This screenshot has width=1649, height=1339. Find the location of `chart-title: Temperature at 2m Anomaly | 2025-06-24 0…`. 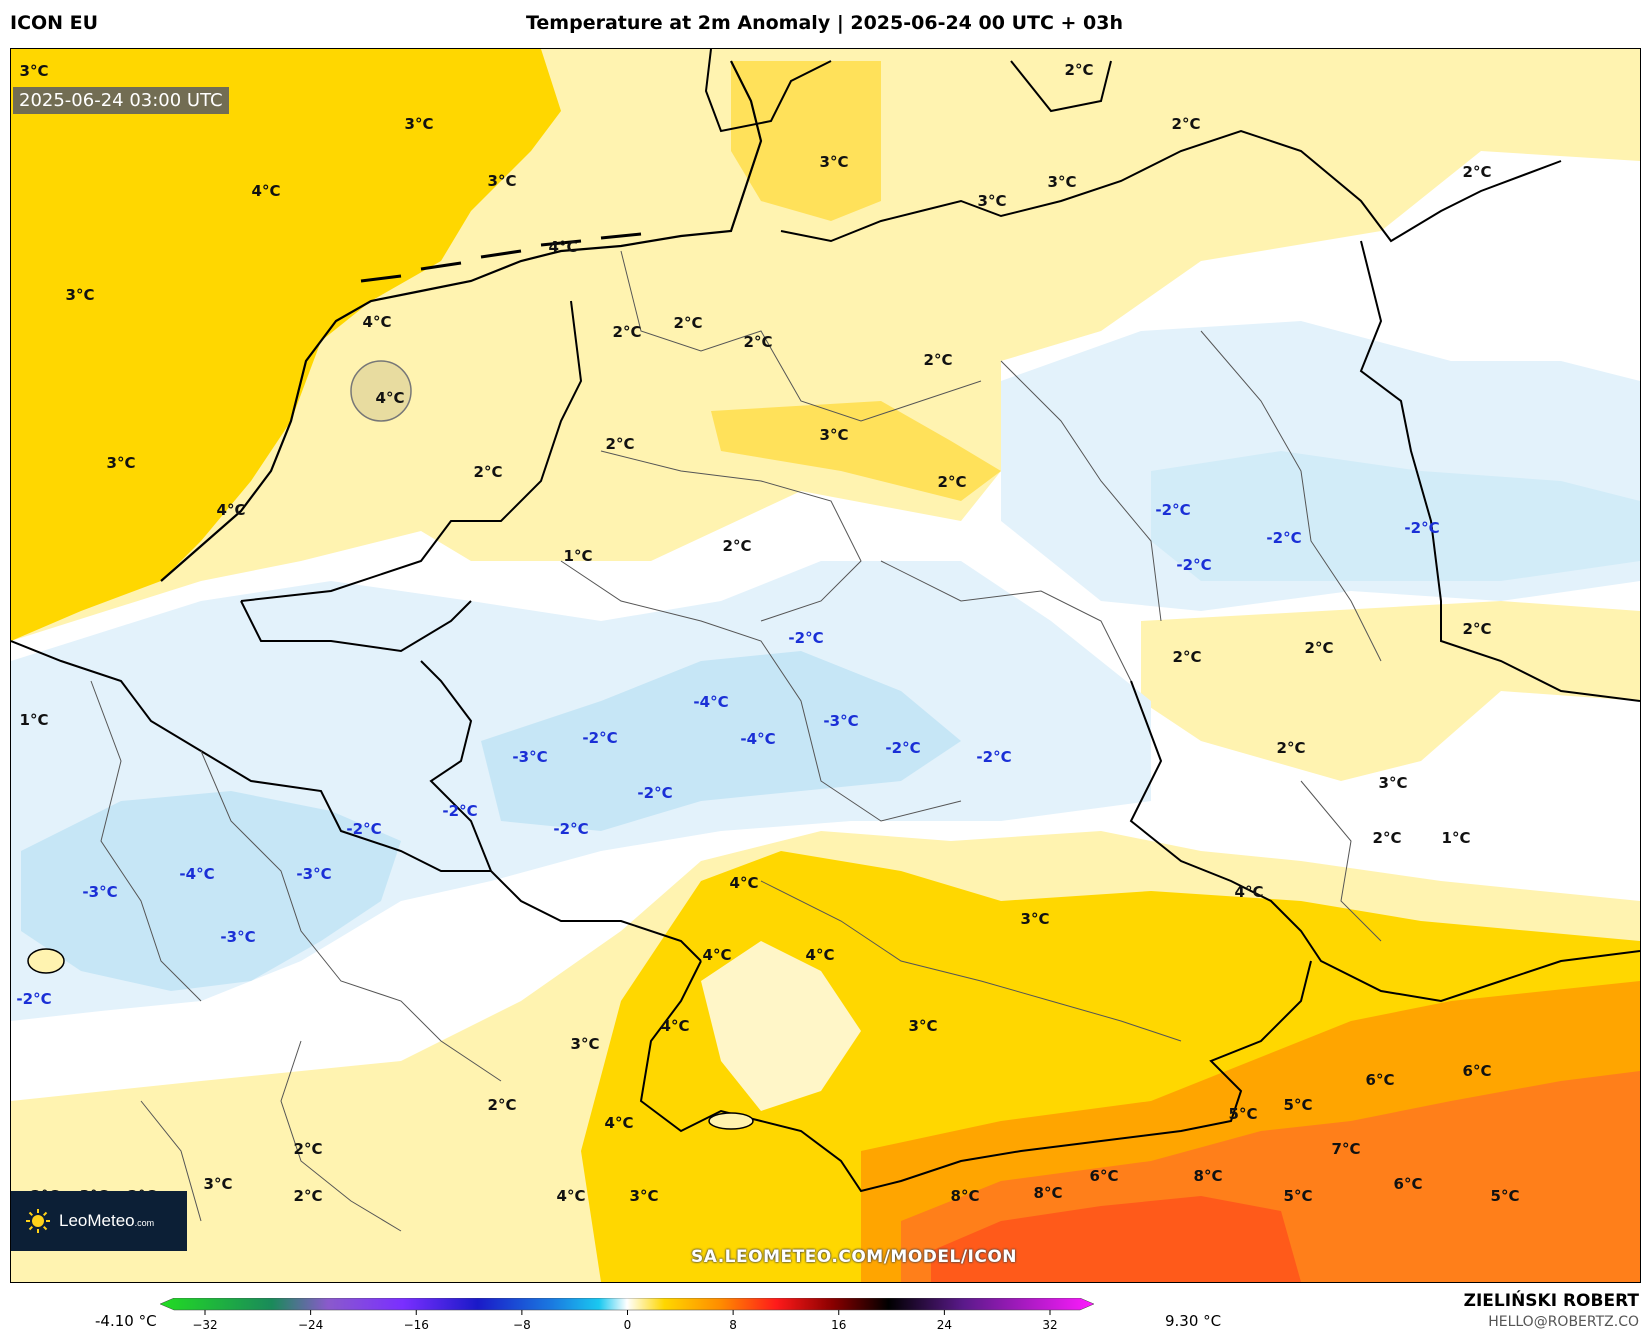

chart-title: Temperature at 2m Anomaly | 2025-06-24 0… is located at coordinates (824, 23).